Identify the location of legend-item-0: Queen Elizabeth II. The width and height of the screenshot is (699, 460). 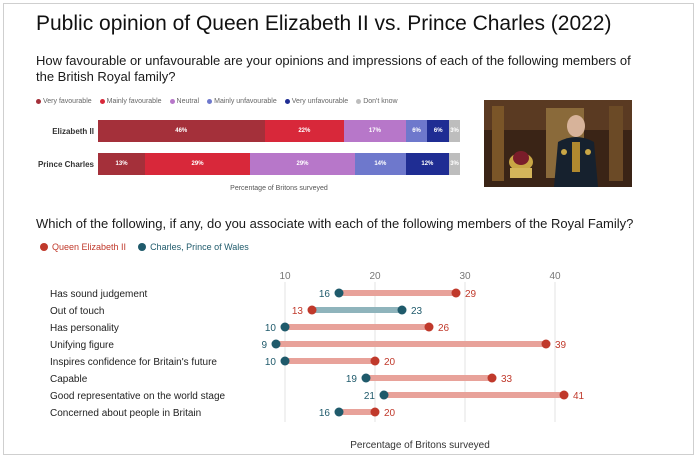
(83, 247).